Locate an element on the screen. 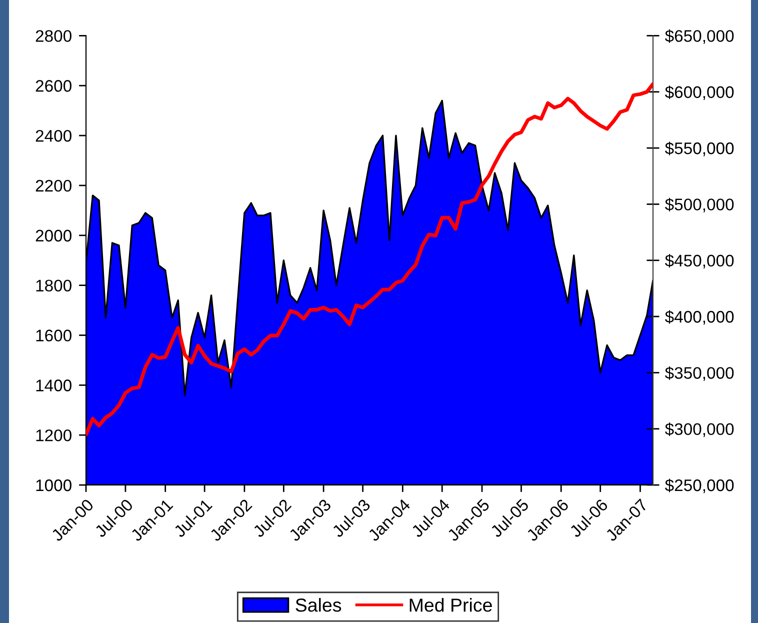  legend-label: Med Price is located at coordinates (451, 605).